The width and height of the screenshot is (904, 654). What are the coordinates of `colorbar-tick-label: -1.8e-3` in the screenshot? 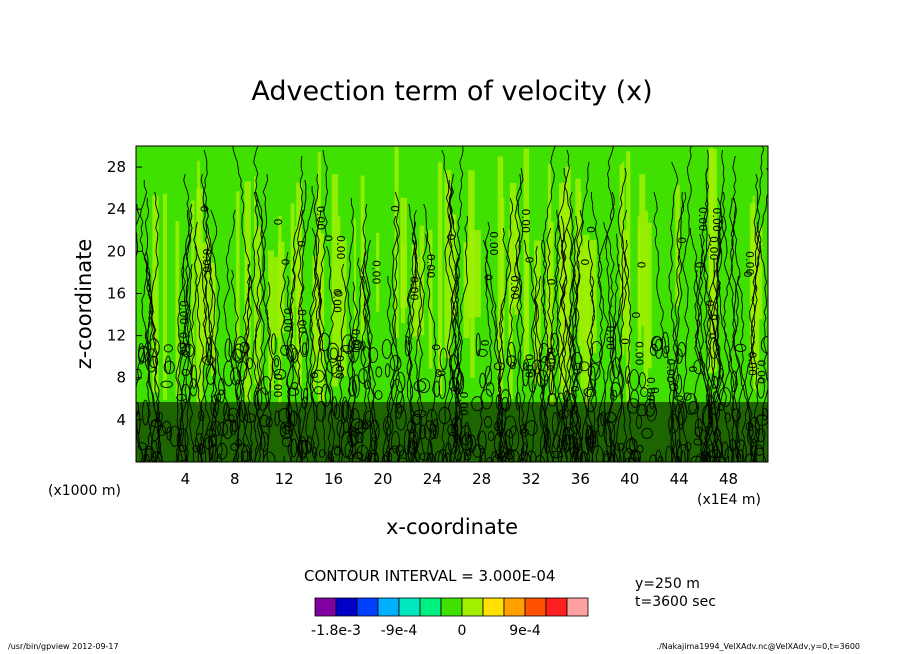 It's located at (336, 631).